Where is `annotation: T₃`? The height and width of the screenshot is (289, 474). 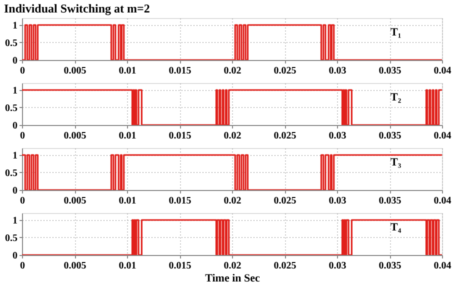
annotation: T₃ is located at coordinates (396, 162).